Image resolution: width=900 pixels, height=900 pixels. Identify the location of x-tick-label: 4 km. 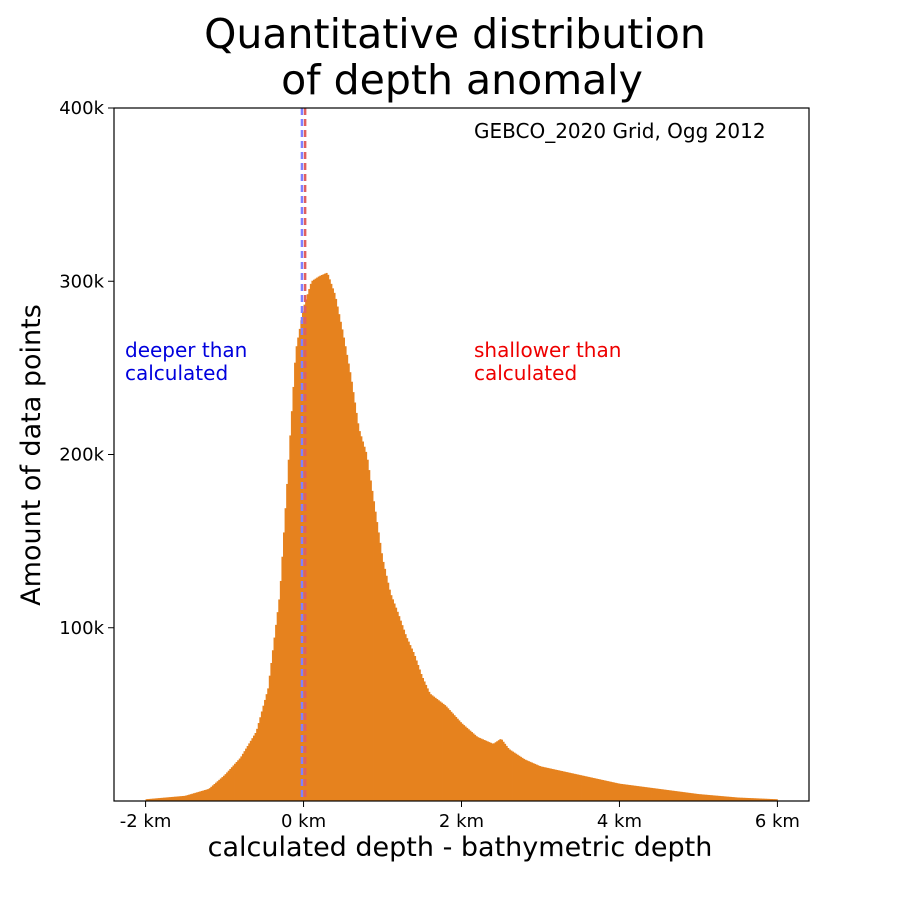
(619, 821).